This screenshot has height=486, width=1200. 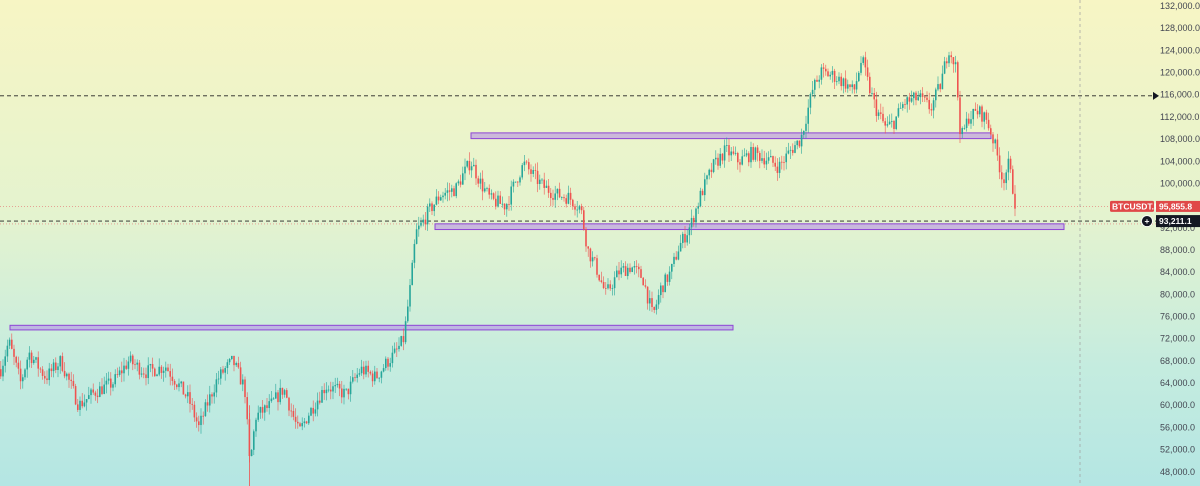 I want to click on y-axis-tick-label: 84,000.0, so click(x=1177, y=272).